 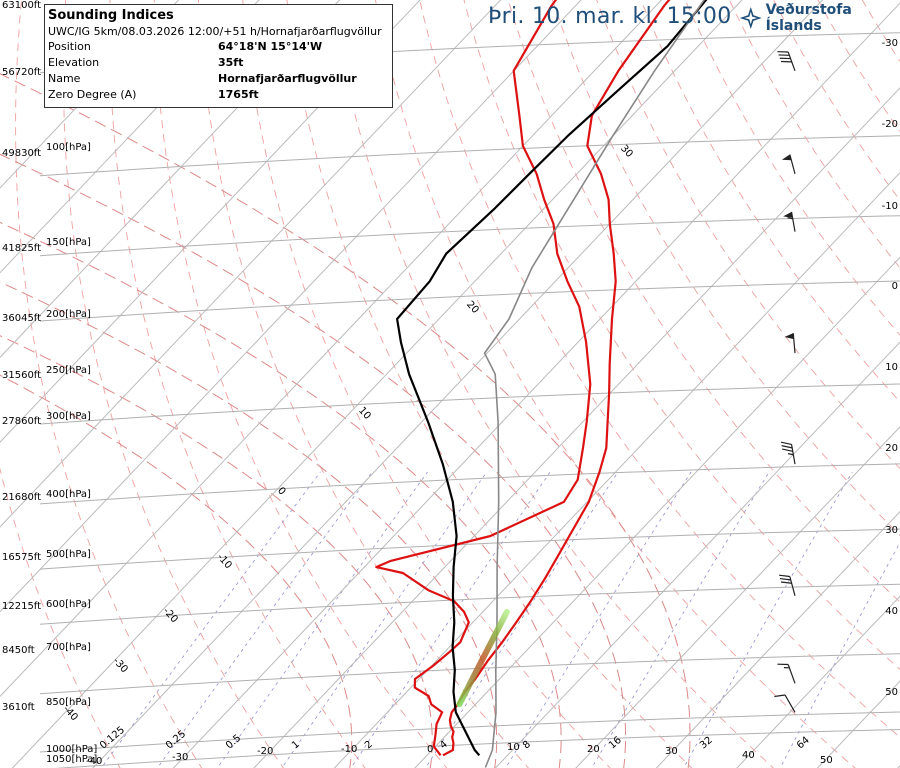 What do you see at coordinates (68, 242) in the screenshot?
I see `pressure-label: 150[hPa]` at bounding box center [68, 242].